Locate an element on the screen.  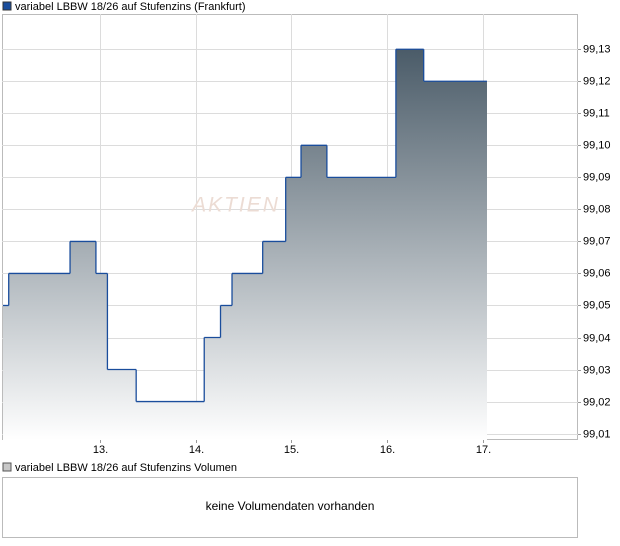
volume-panel is located at coordinates (290, 507).